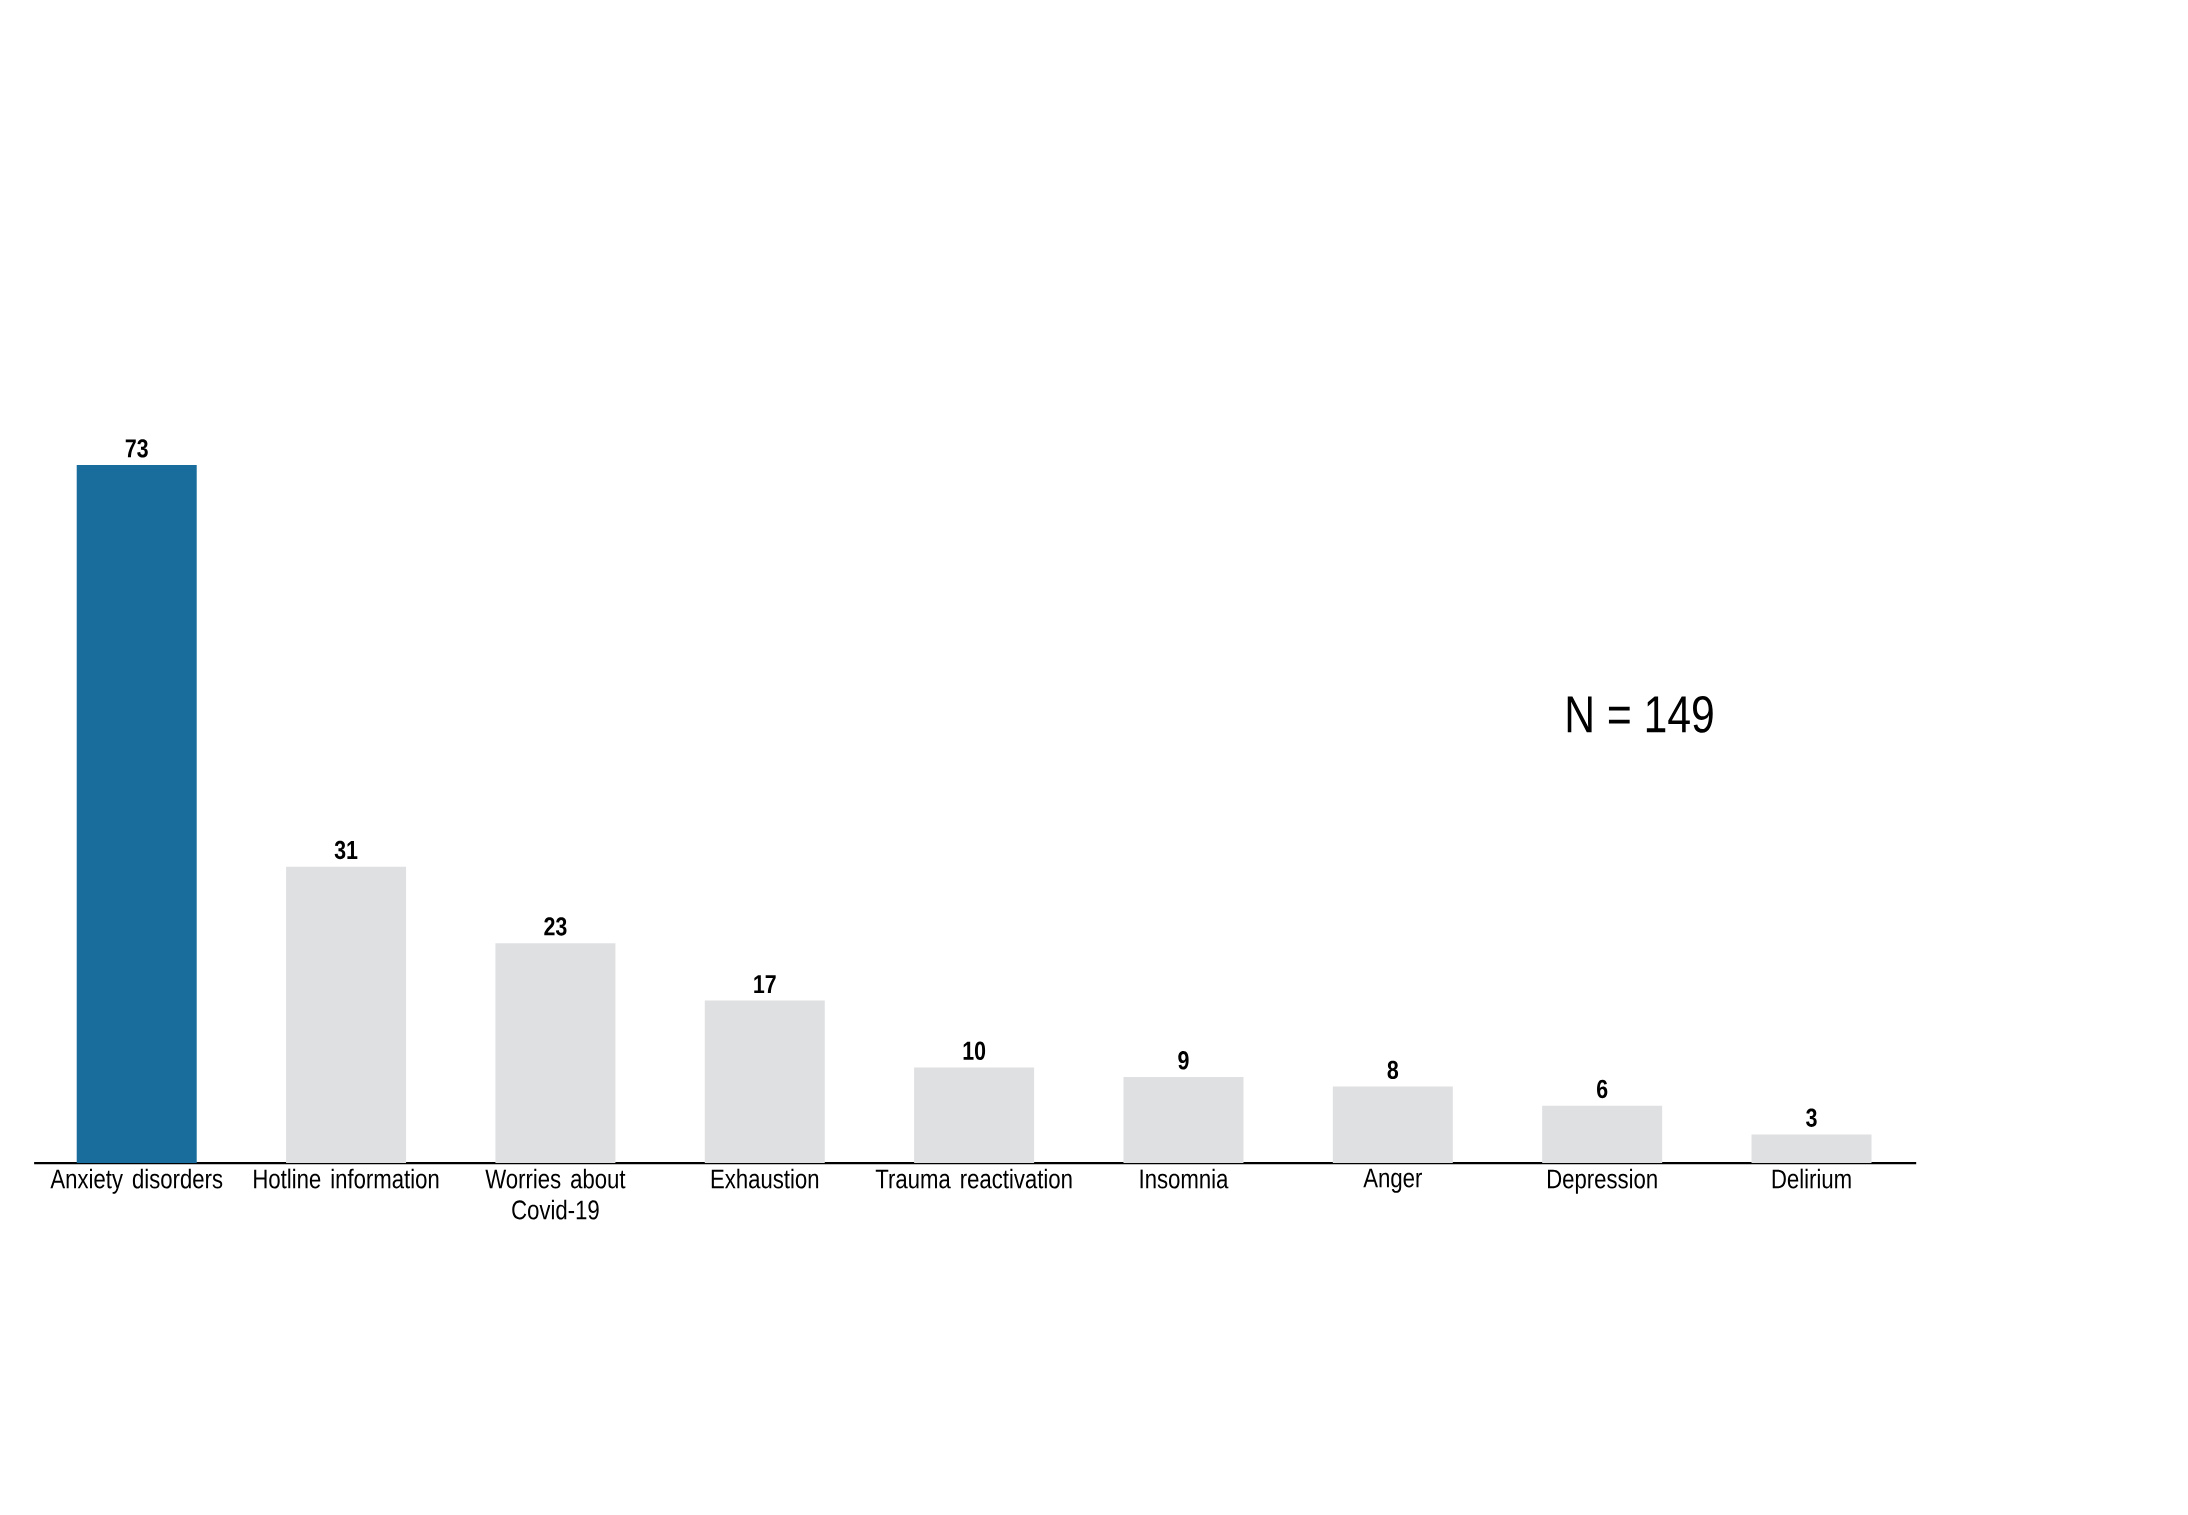 This screenshot has width=2188, height=1515. Describe the element at coordinates (1184, 1178) in the screenshot. I see `x-tick-label: Insomnia` at that location.